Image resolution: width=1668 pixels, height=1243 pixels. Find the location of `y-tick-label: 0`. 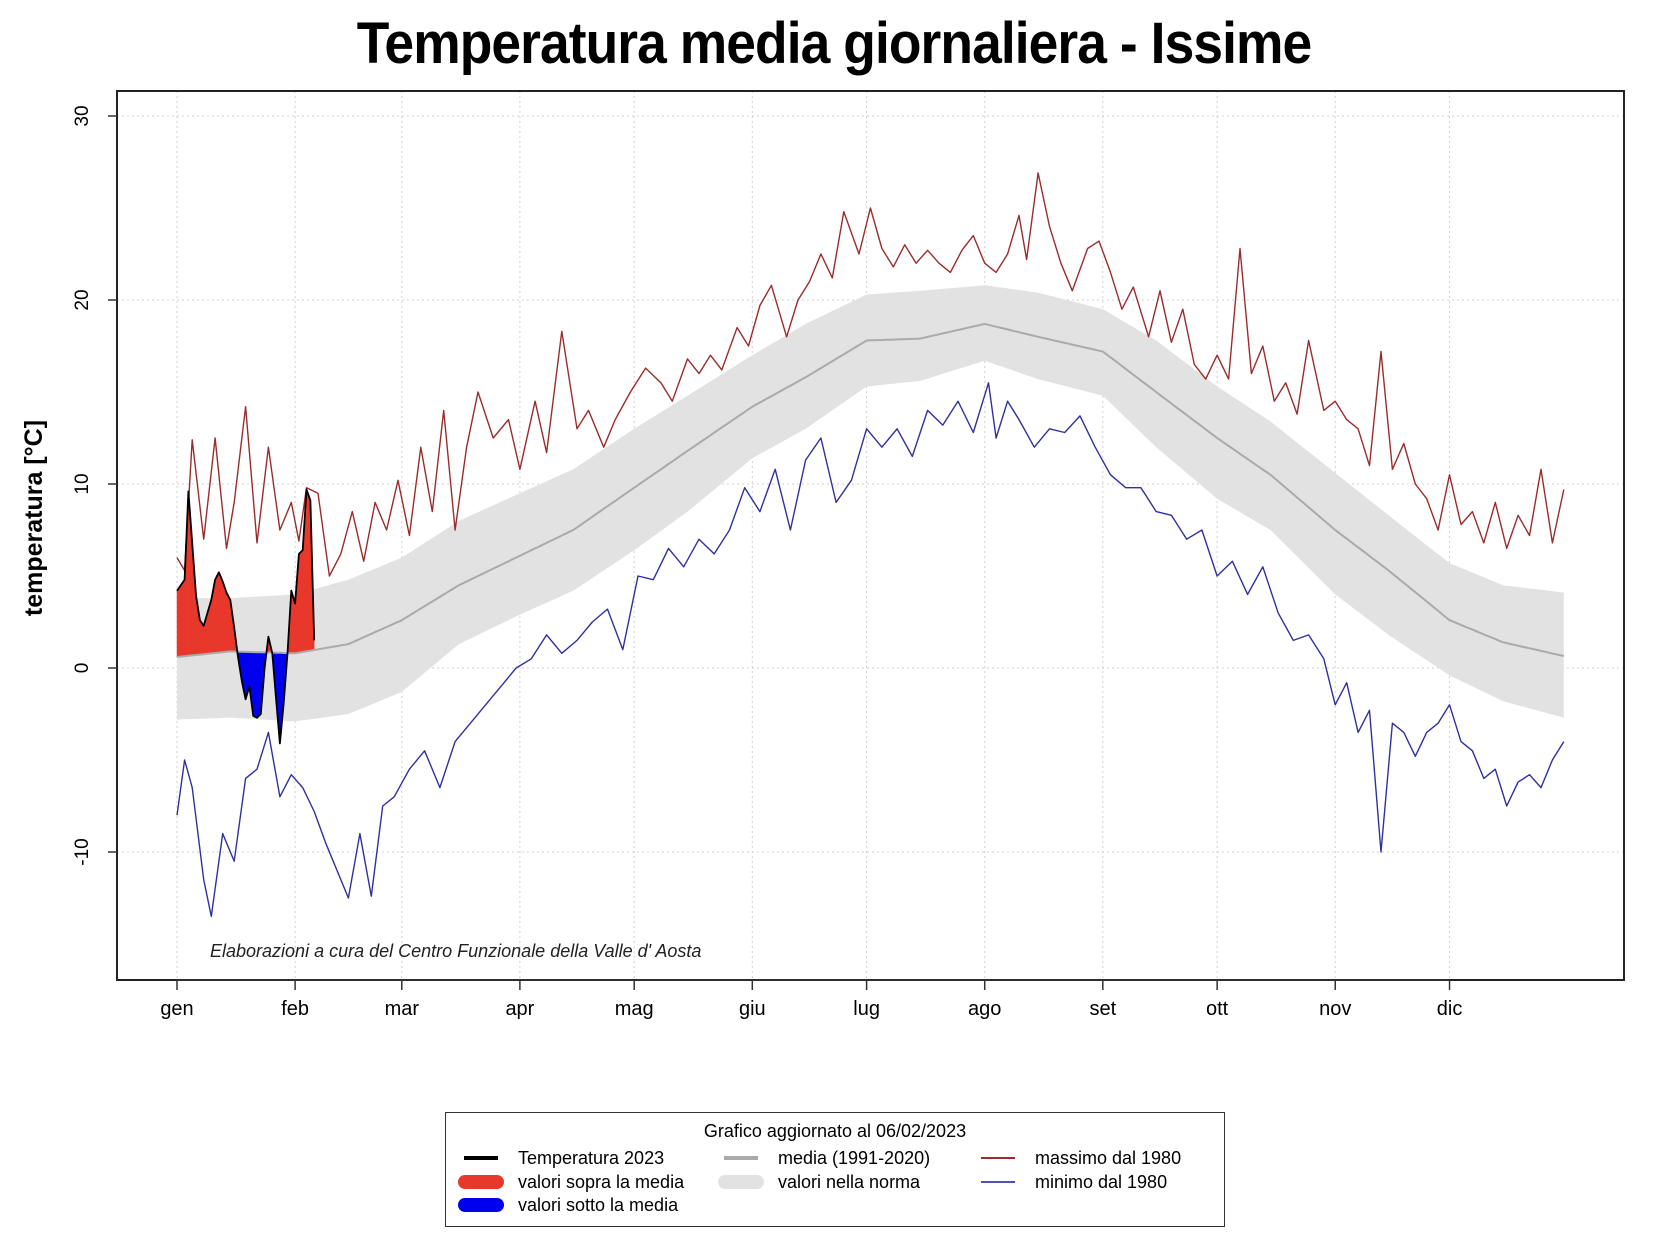

y-tick-label: 0 is located at coordinates (82, 668).